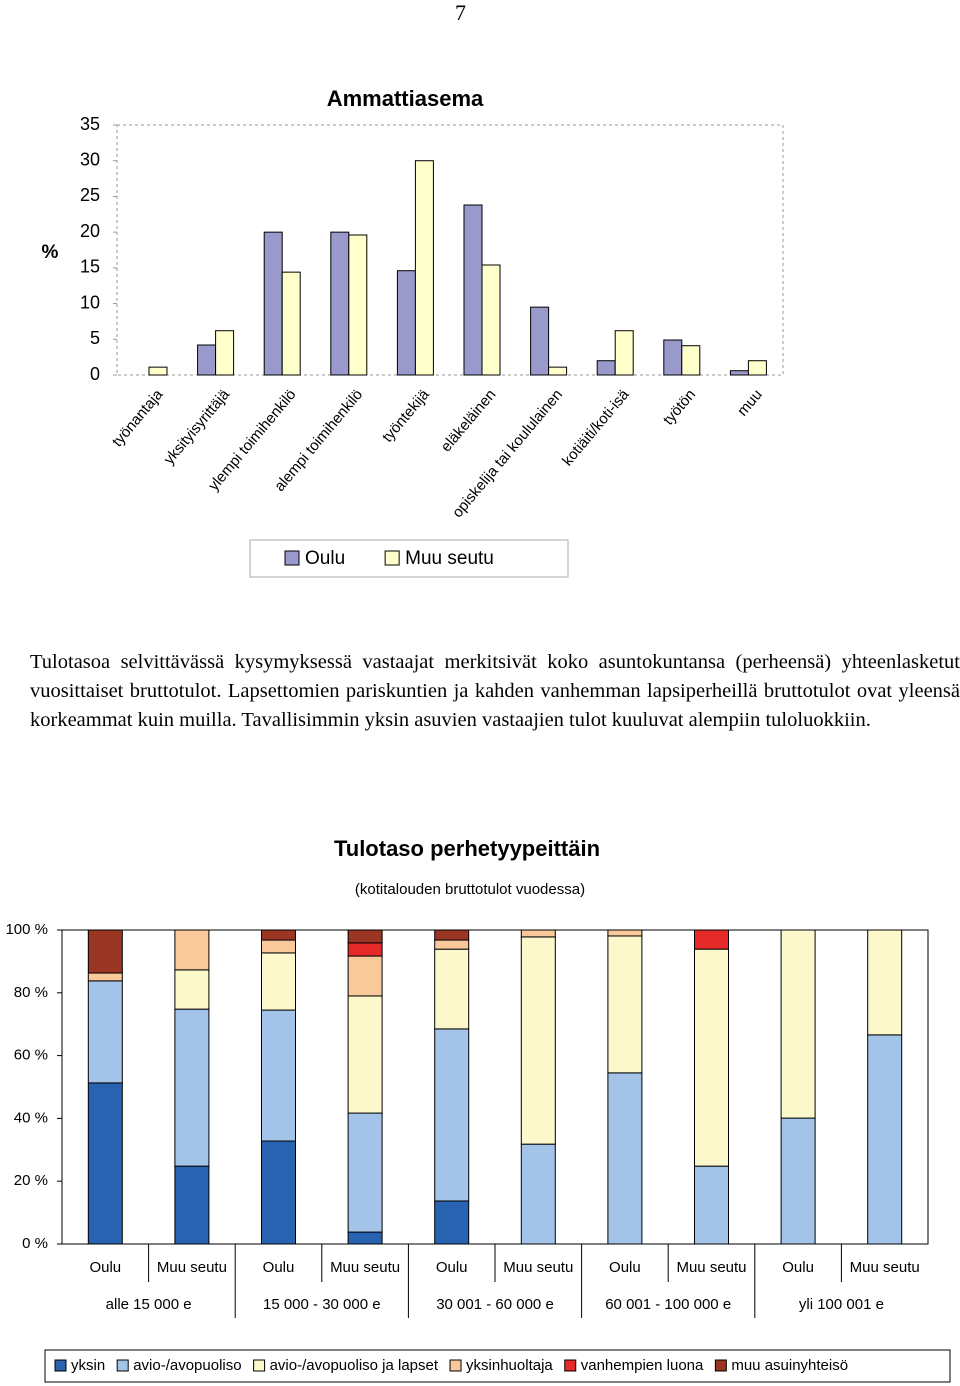 Image resolution: width=960 pixels, height=1386 pixels. Describe the element at coordinates (406, 416) in the screenshot. I see `x-tick-label: työntekijä` at that location.